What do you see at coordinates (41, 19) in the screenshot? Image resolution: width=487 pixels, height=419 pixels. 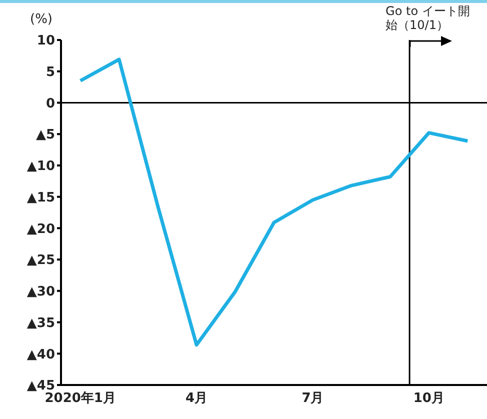 I see `y-axis-title: (%)` at bounding box center [41, 19].